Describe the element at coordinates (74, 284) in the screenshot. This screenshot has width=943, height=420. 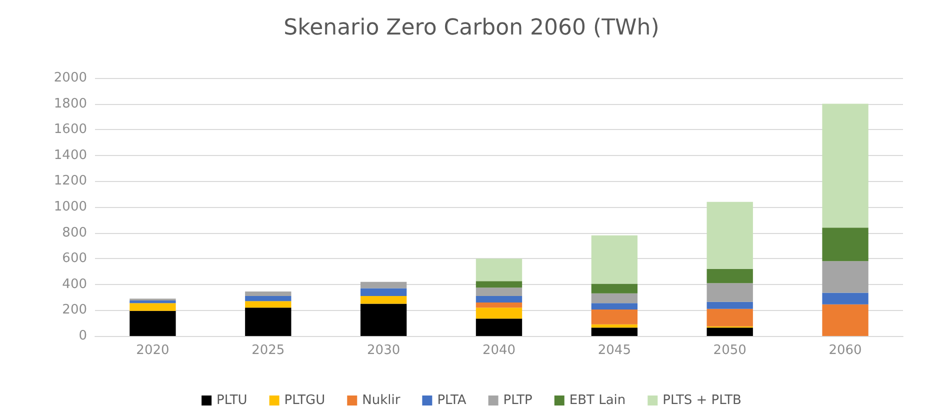
I see `y-tick-label: 400` at that location.